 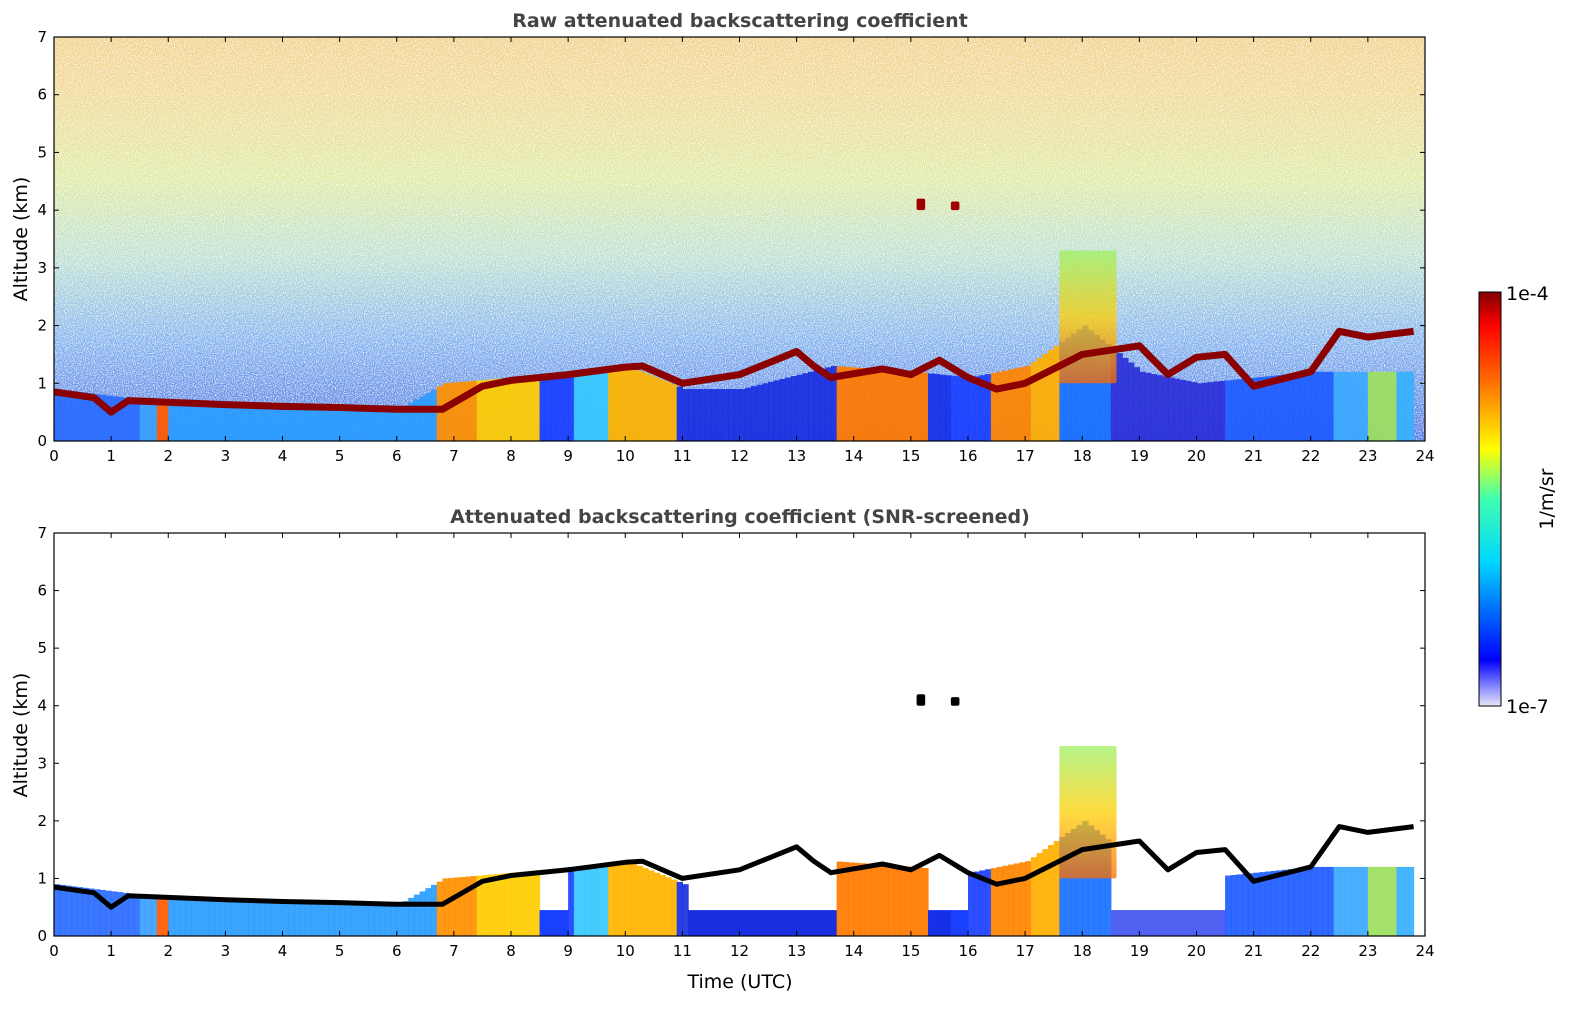 I want to click on x-tick-label: 24, so click(x=1424, y=456).